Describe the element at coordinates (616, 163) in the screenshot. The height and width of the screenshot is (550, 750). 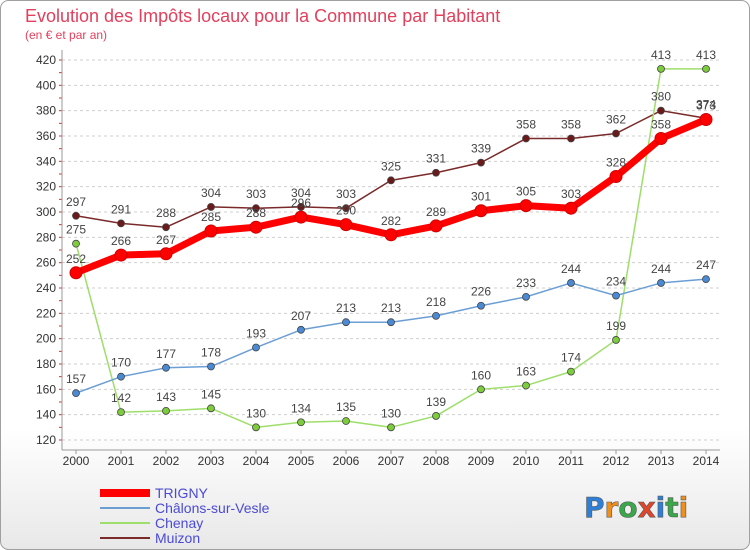
I see `data-label-0: 328` at that location.